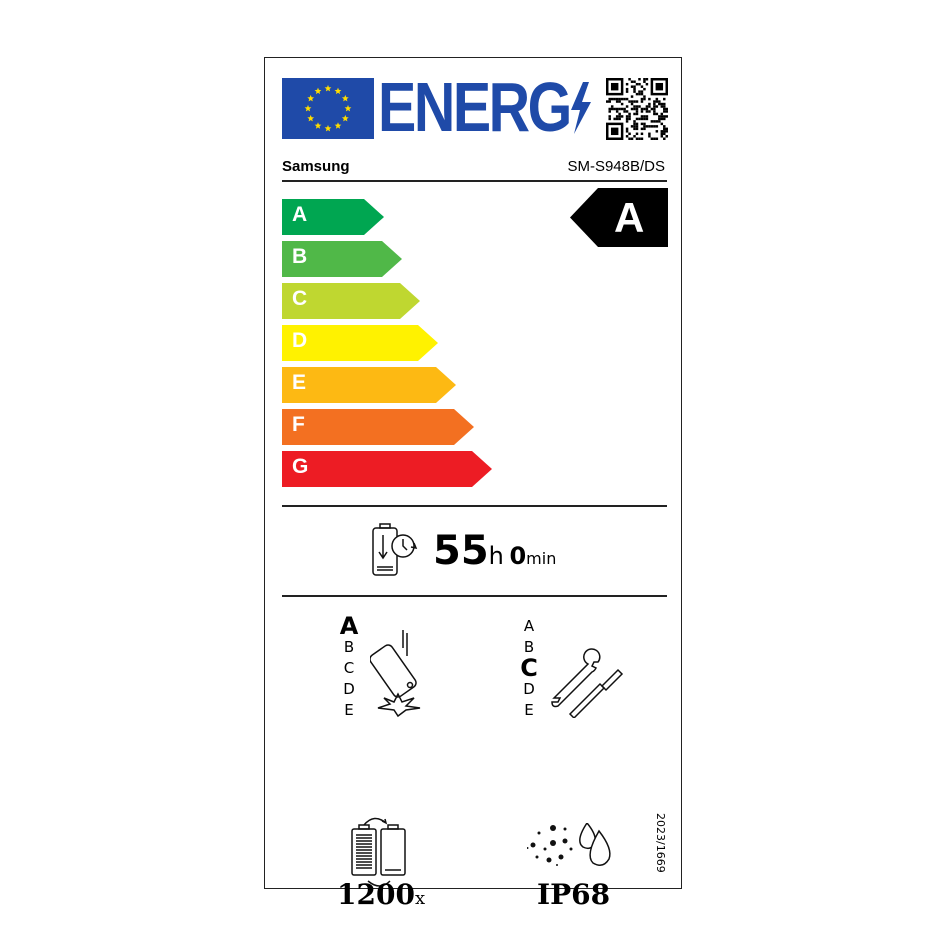 This screenshot has width=948, height=948. I want to click on drop-class-b: B, so click(349, 647).